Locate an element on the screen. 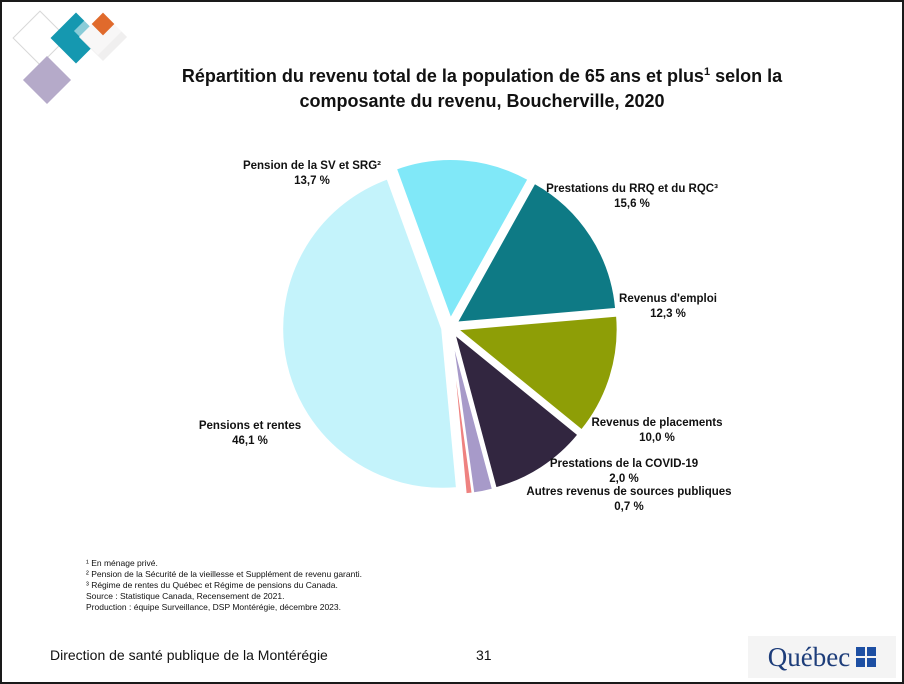 The image size is (904, 684). slice-value-label: 0,7 % is located at coordinates (628, 507).